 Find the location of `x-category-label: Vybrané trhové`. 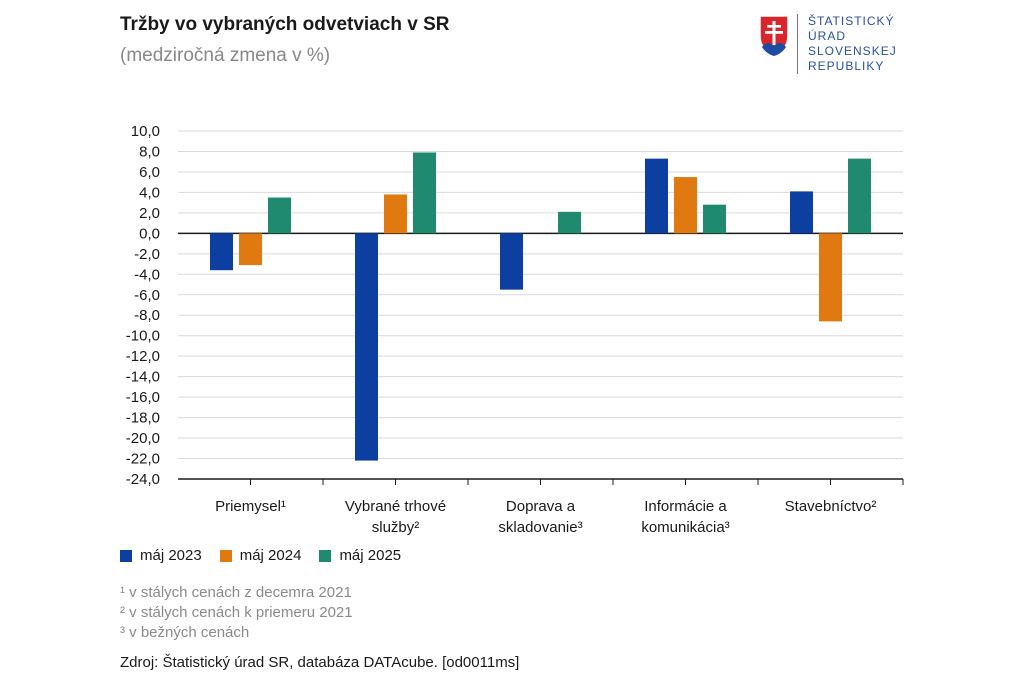

x-category-label: Vybrané trhové is located at coordinates (395, 506).